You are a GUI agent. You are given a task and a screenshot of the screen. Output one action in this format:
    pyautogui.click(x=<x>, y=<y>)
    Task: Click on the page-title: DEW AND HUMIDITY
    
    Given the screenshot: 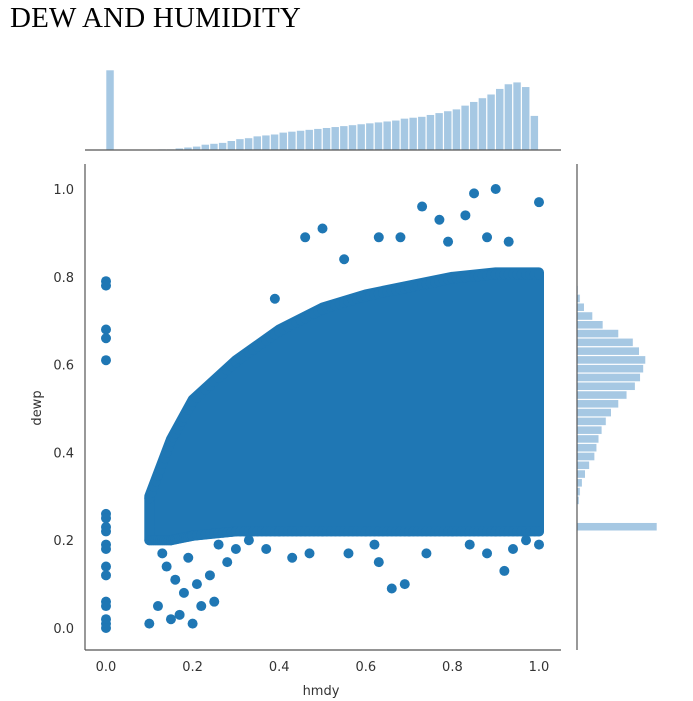 What is the action you would take?
    pyautogui.click(x=156, y=18)
    